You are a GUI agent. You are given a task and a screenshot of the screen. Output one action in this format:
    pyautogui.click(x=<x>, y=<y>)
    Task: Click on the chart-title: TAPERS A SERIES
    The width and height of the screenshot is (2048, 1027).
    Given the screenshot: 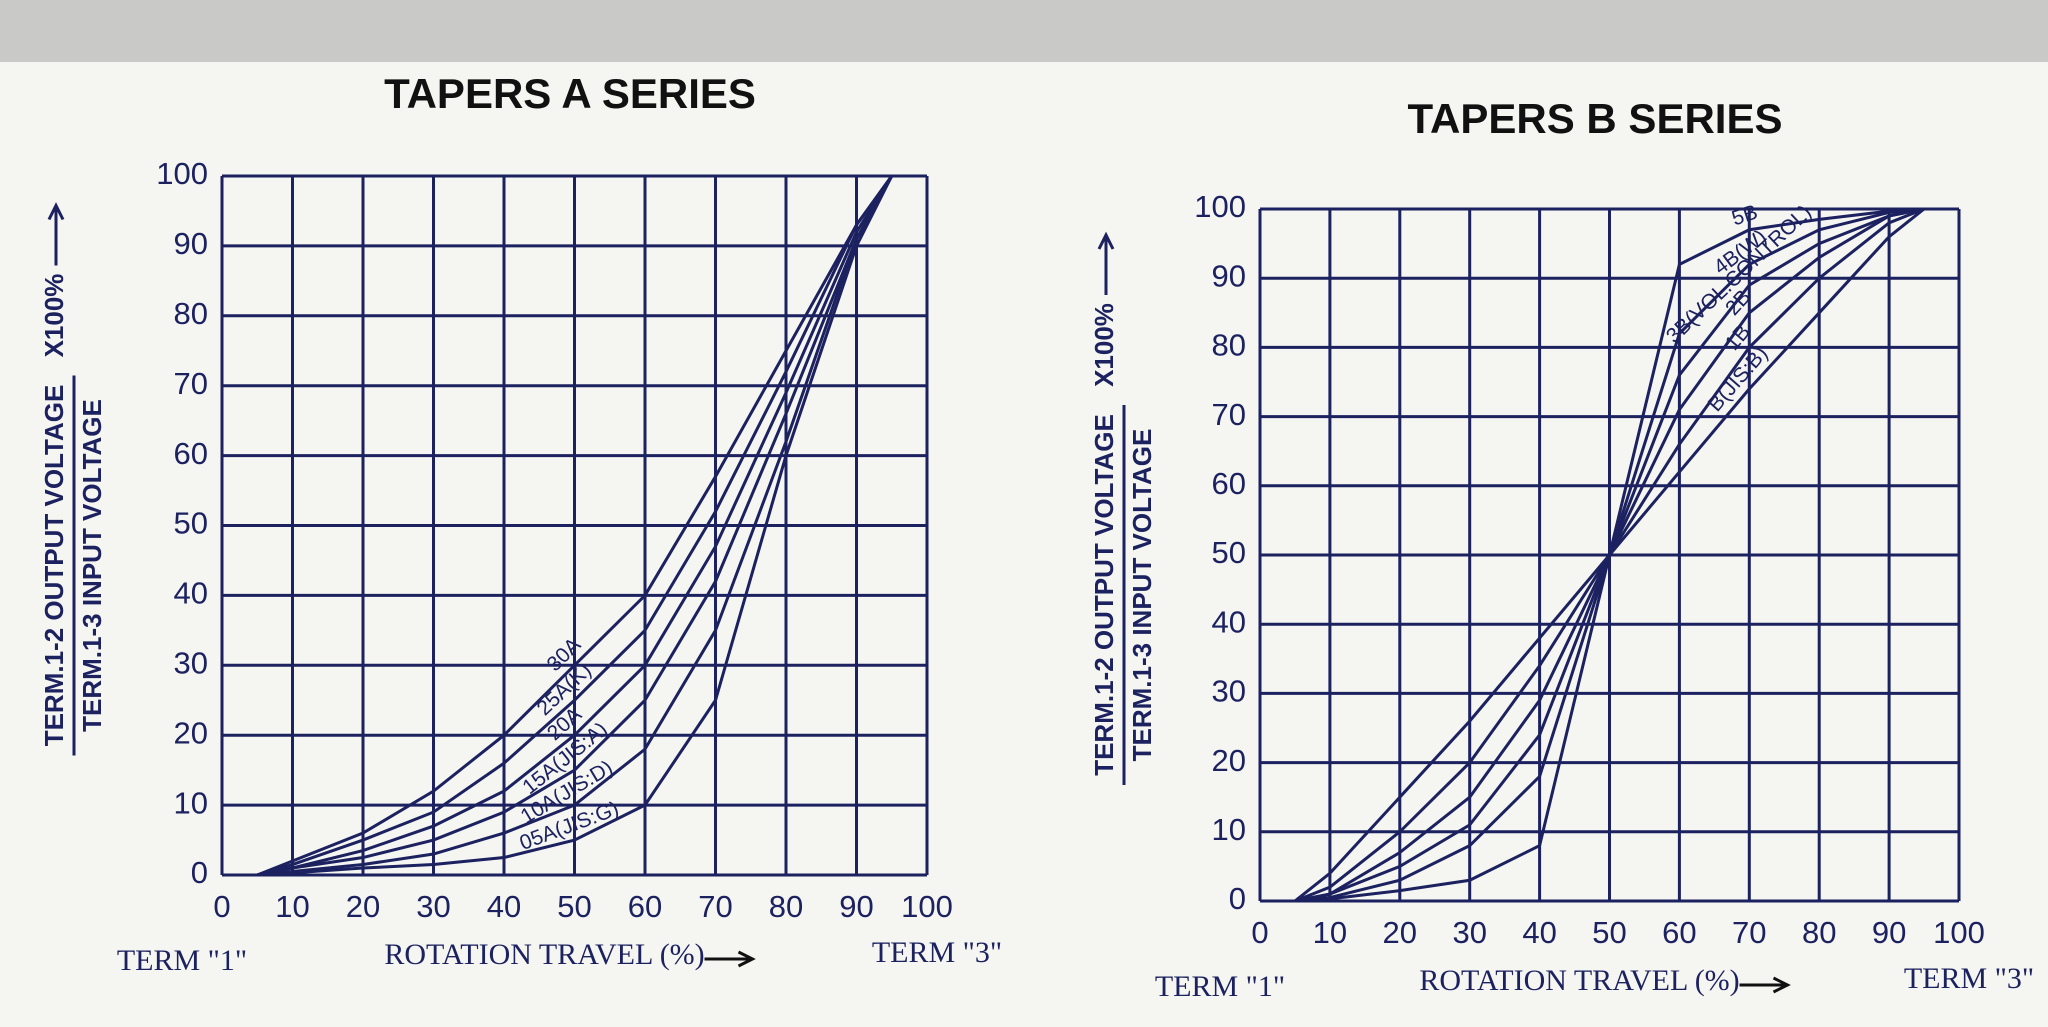 What is the action you would take?
    pyautogui.click(x=570, y=93)
    